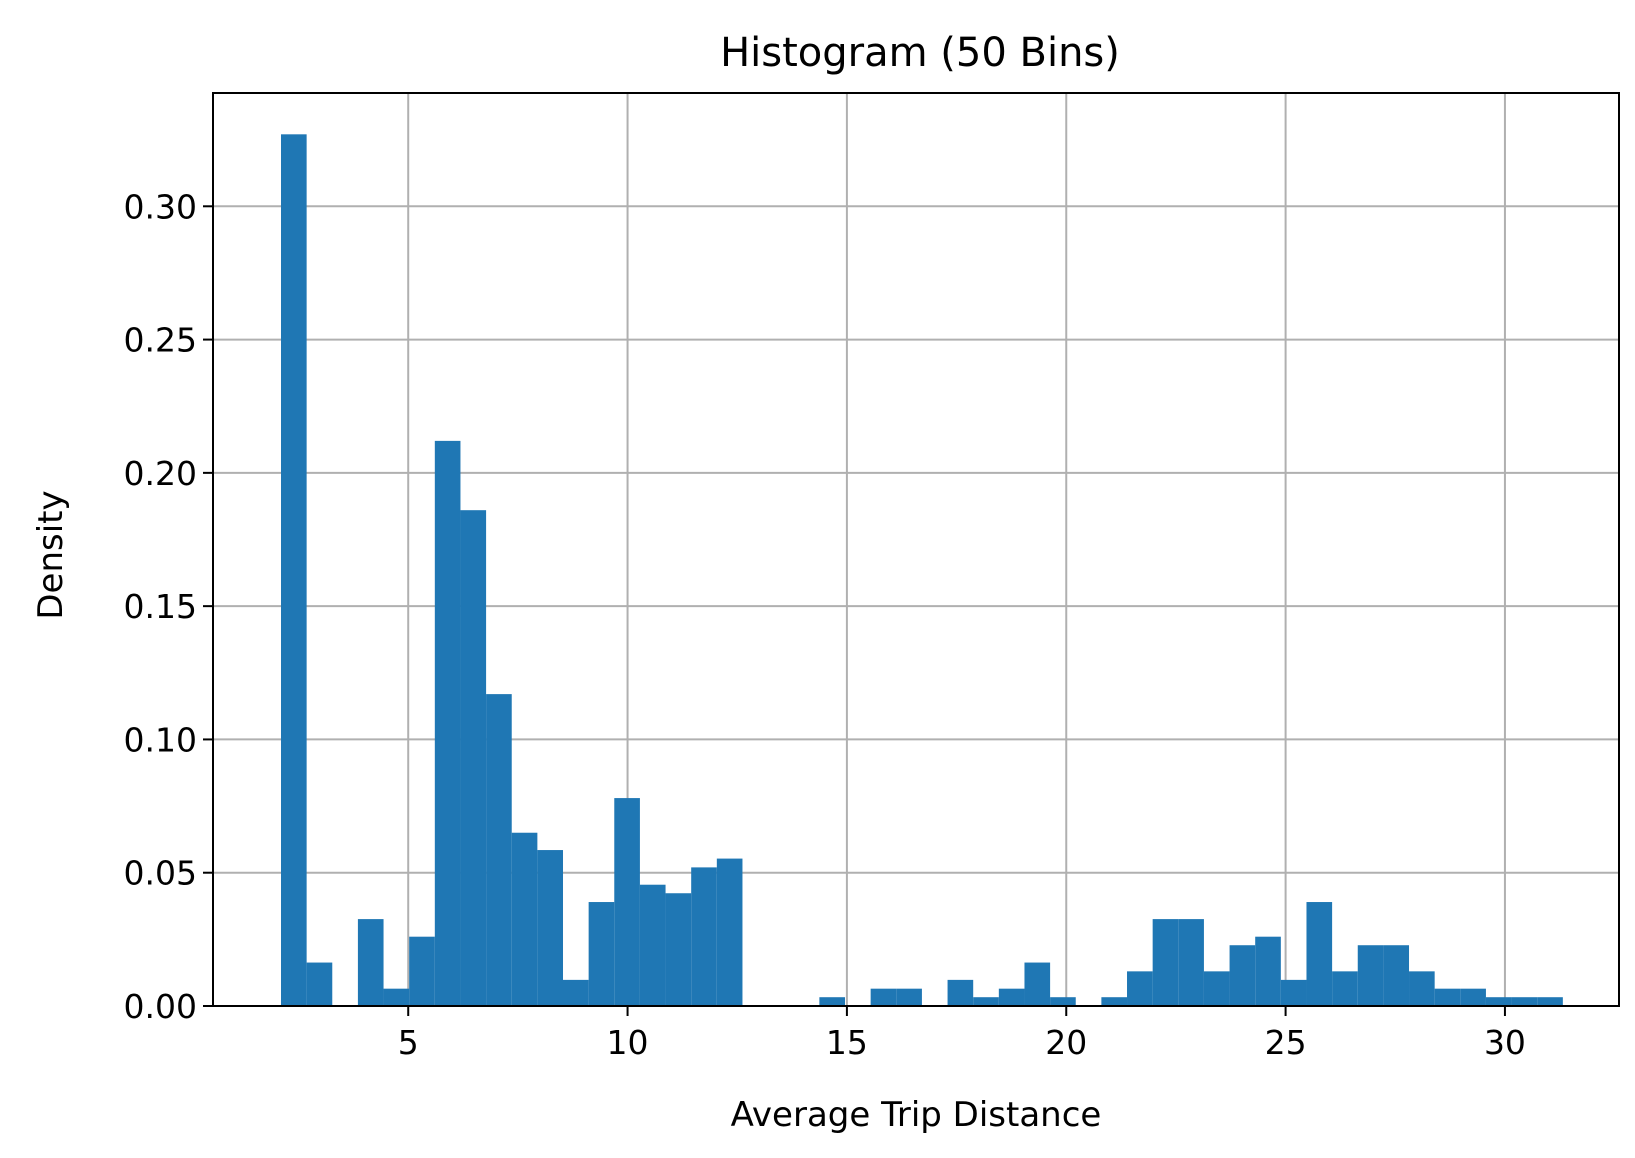  Describe the element at coordinates (160, 873) in the screenshot. I see `y-tick-label: 0.05` at that location.